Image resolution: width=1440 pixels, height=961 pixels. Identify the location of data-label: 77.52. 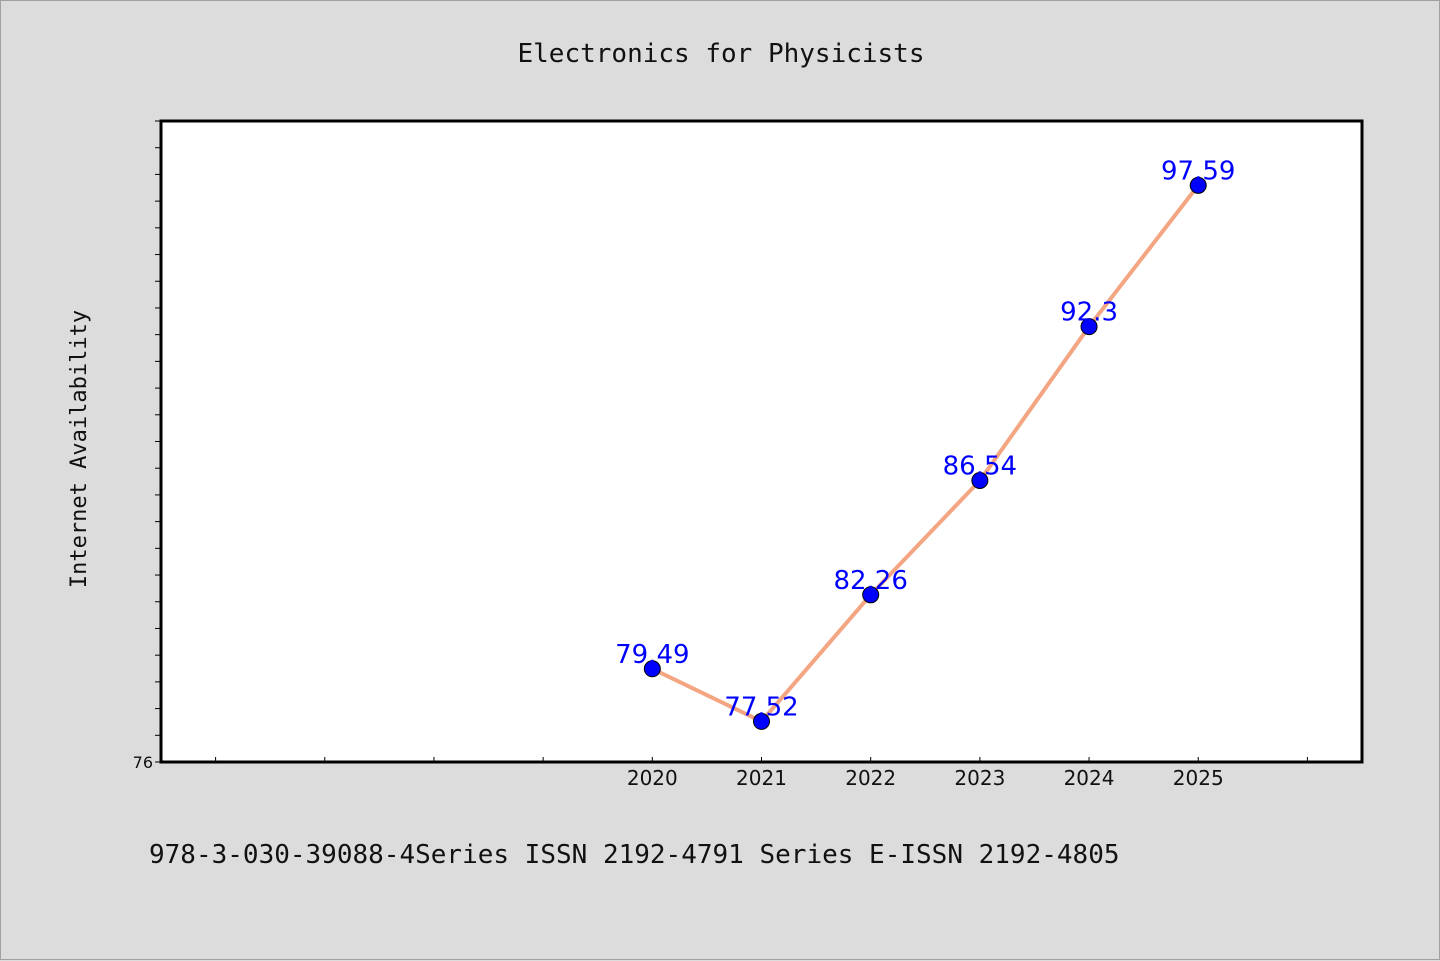
(761, 707).